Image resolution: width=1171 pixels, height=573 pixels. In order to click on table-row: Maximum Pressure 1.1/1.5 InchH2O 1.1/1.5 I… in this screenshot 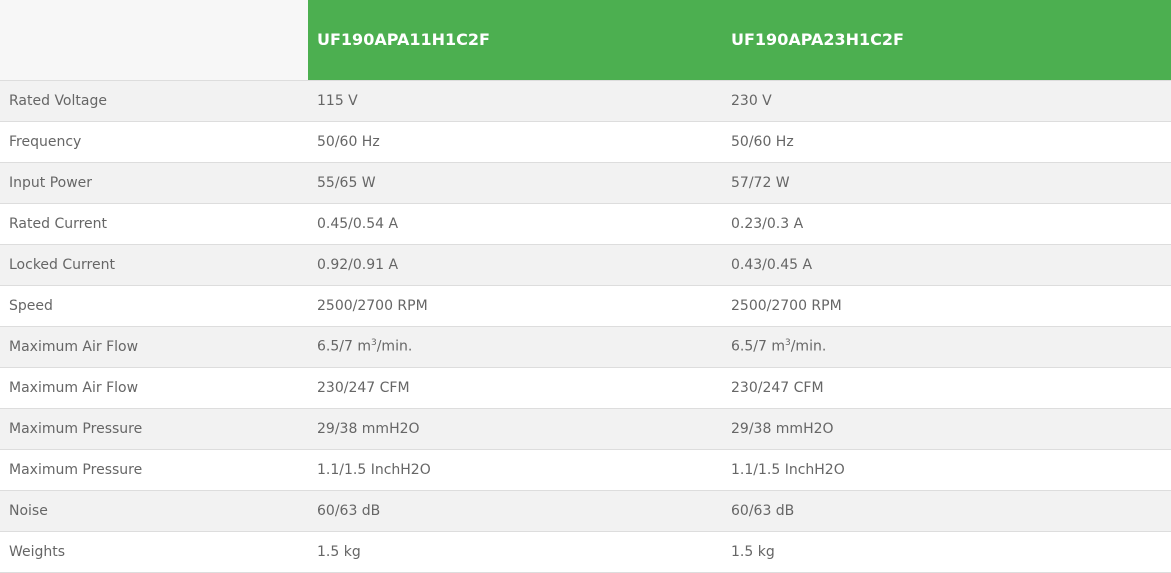, I will do `click(585, 469)`.